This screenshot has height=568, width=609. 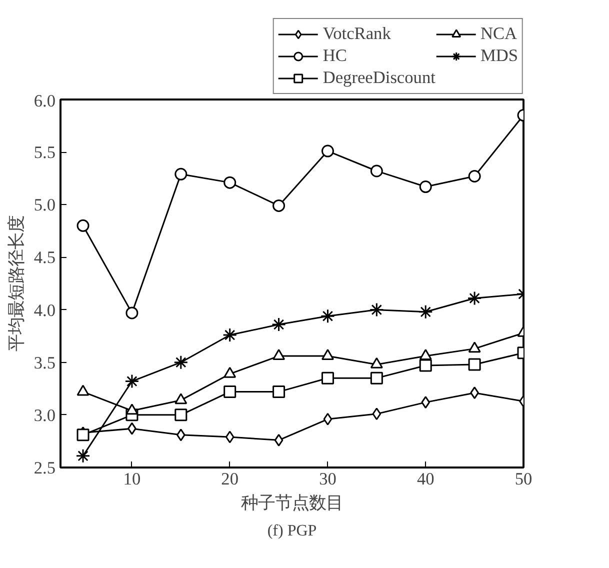 I want to click on legend-label: VotcRank, so click(x=356, y=34).